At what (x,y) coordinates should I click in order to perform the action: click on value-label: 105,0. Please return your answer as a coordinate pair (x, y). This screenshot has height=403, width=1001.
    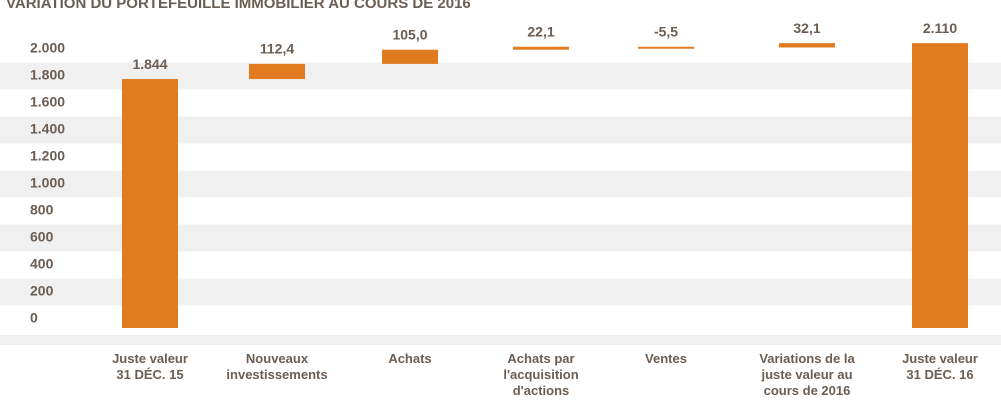
    Looking at the image, I should click on (409, 34).